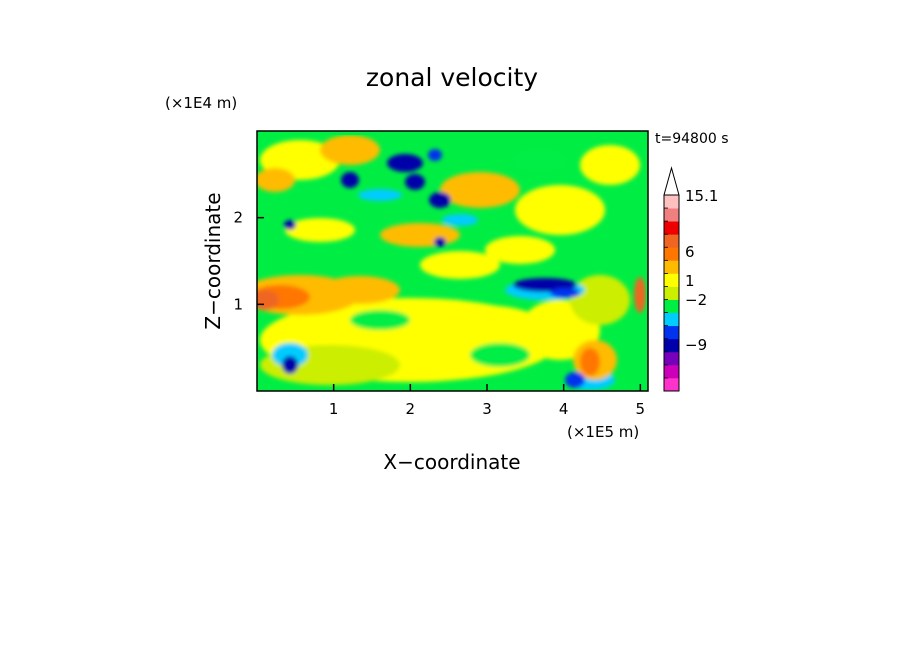 Image resolution: width=904 pixels, height=654 pixels. What do you see at coordinates (564, 409) in the screenshot?
I see `x-tick-label: 4` at bounding box center [564, 409].